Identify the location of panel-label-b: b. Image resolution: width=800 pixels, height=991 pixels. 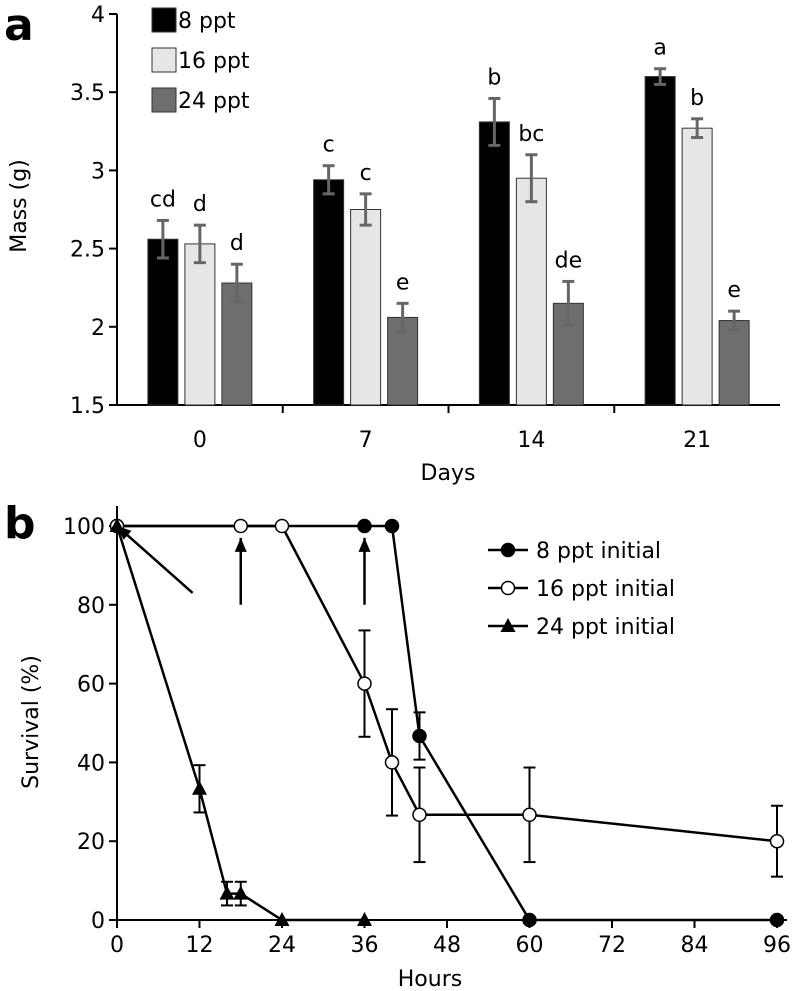
(20, 523).